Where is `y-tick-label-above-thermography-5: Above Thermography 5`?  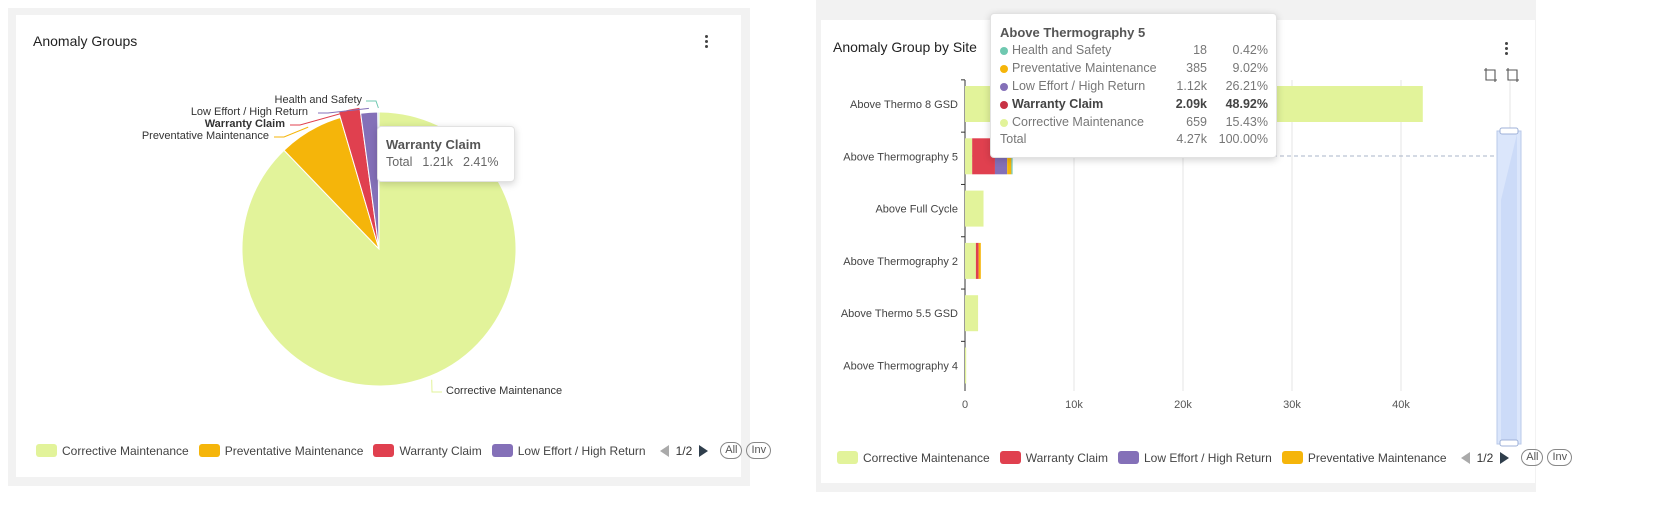 y-tick-label-above-thermography-5: Above Thermography 5 is located at coordinates (900, 157).